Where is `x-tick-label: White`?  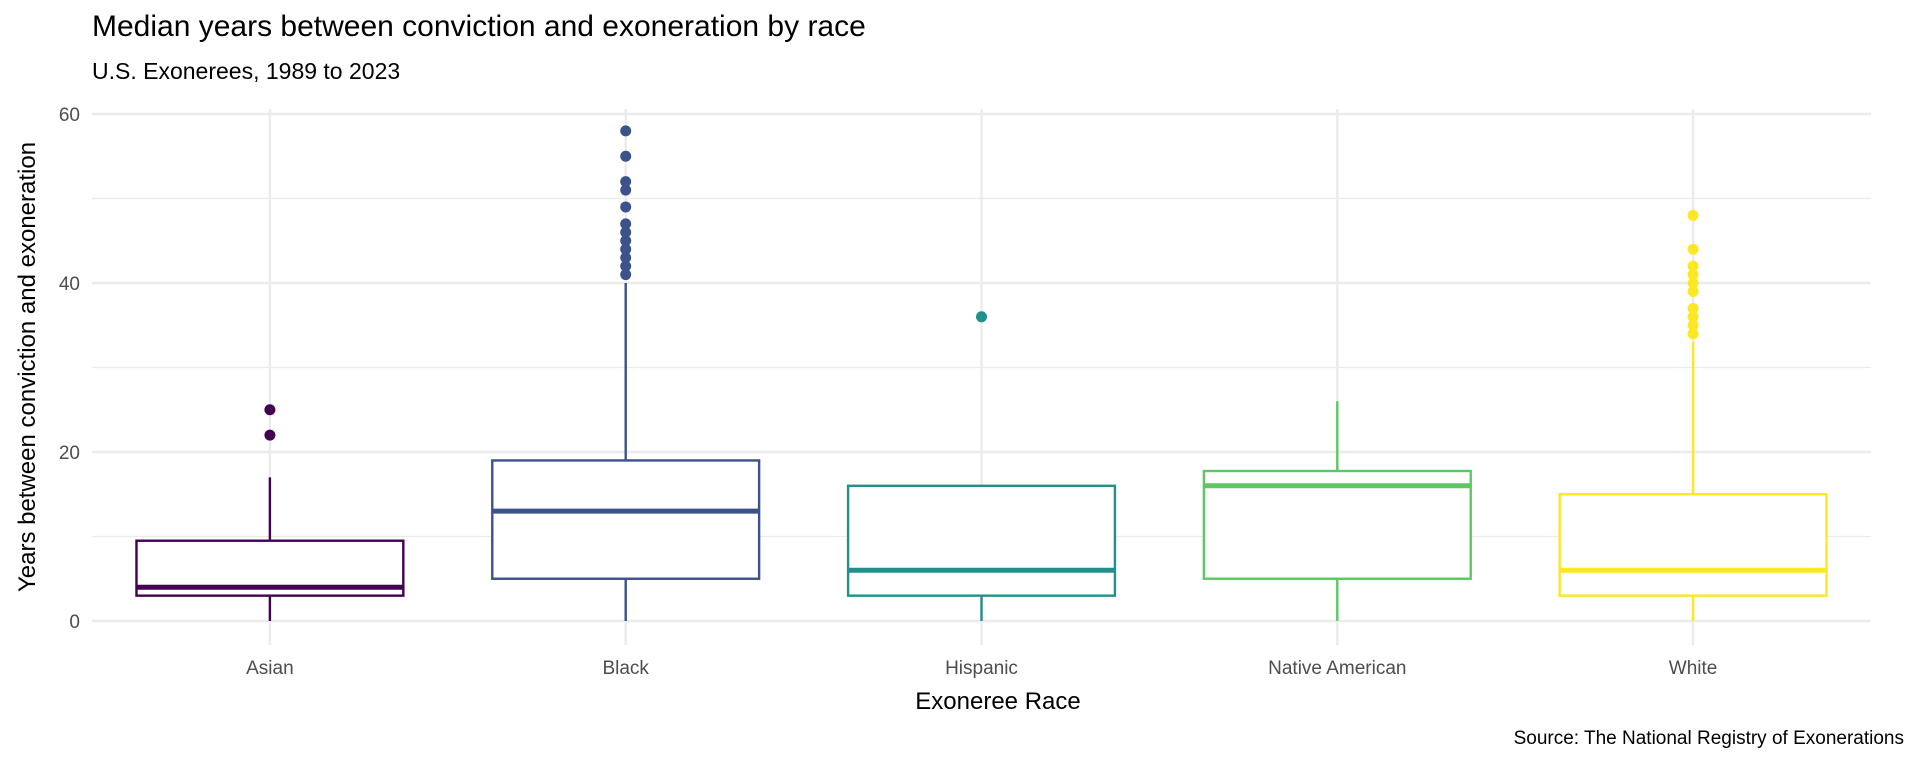
x-tick-label: White is located at coordinates (1693, 668).